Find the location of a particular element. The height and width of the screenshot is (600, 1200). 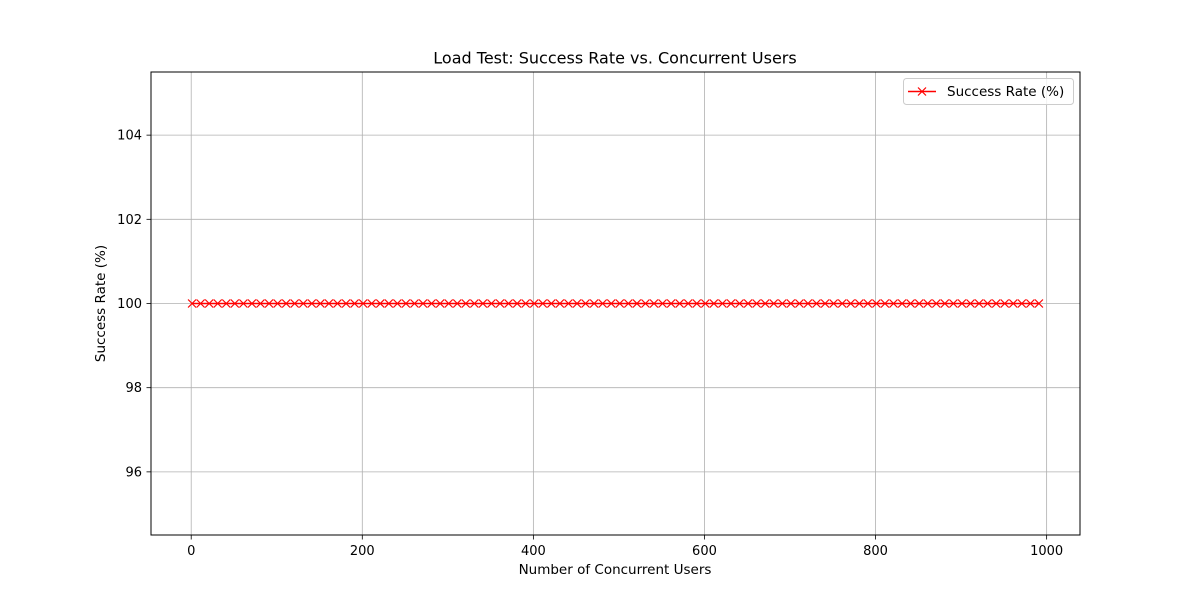

x-tick-label: 1000 is located at coordinates (1046, 551).